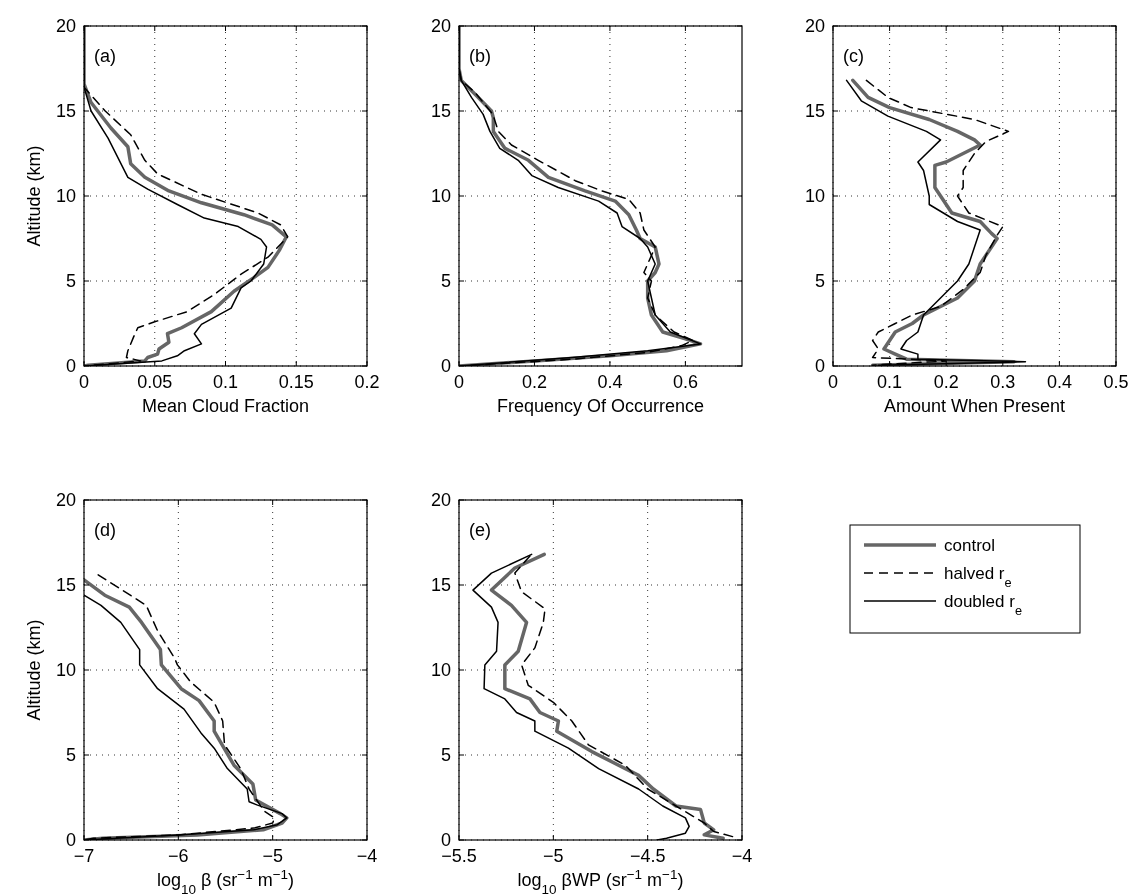 This screenshot has width=1128, height=895. I want to click on x-tick-label: 0.15, so click(296, 382).